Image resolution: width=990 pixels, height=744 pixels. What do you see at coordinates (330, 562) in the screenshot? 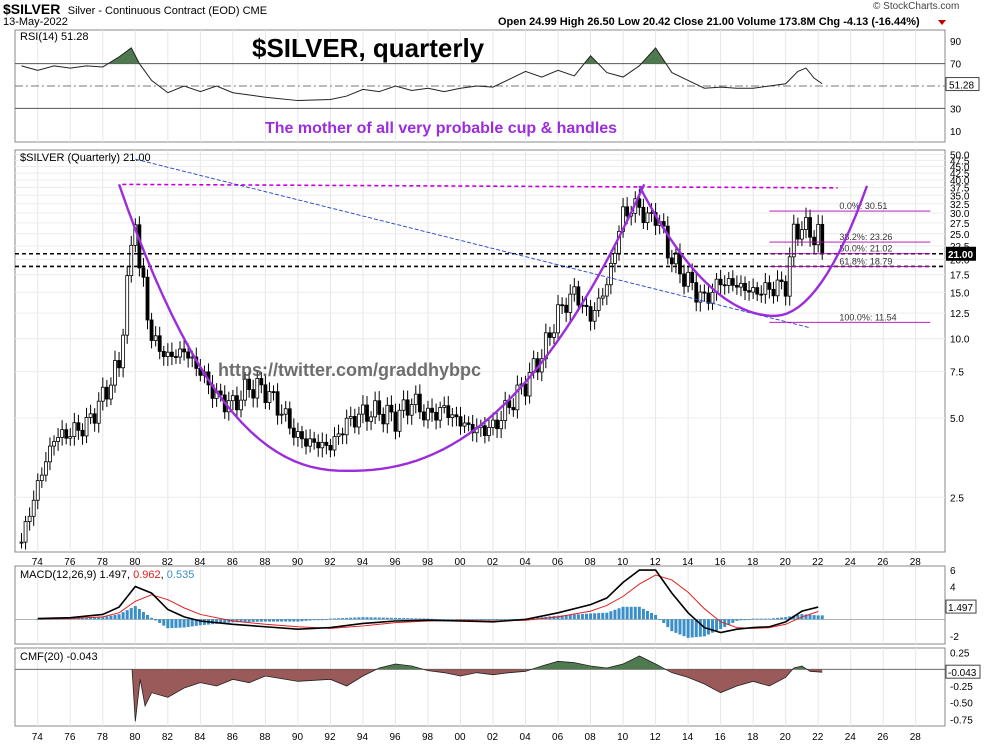
I see `price-x-tick: 92` at bounding box center [330, 562].